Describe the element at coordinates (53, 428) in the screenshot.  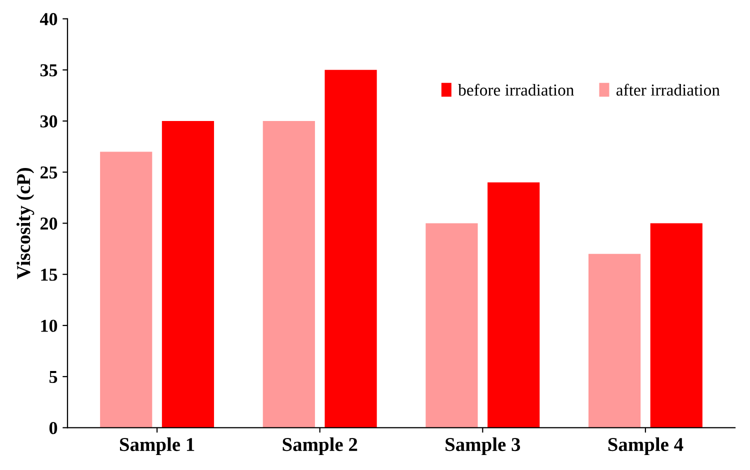
I see `y-tick-label: 0` at that location.